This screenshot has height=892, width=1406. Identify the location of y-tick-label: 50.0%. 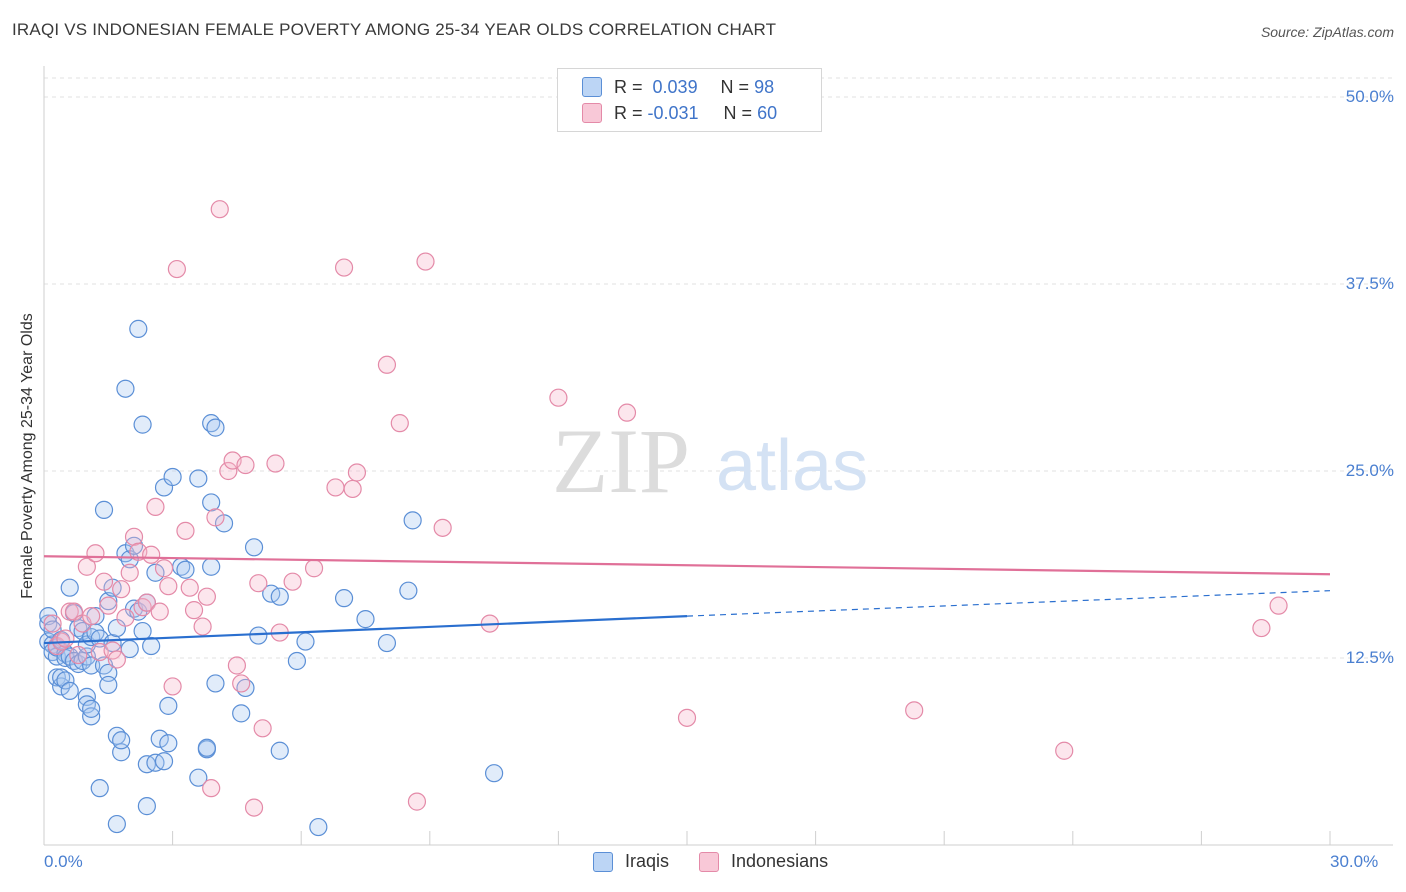
(1369, 96).